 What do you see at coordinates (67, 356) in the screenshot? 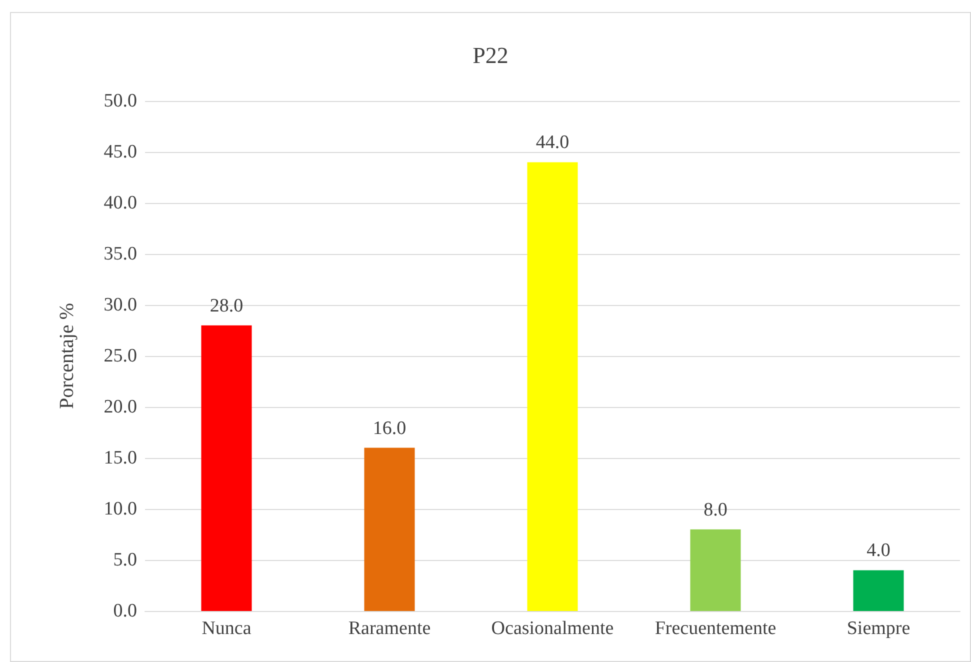
I see `y-axis-title: Porcentaje %` at bounding box center [67, 356].